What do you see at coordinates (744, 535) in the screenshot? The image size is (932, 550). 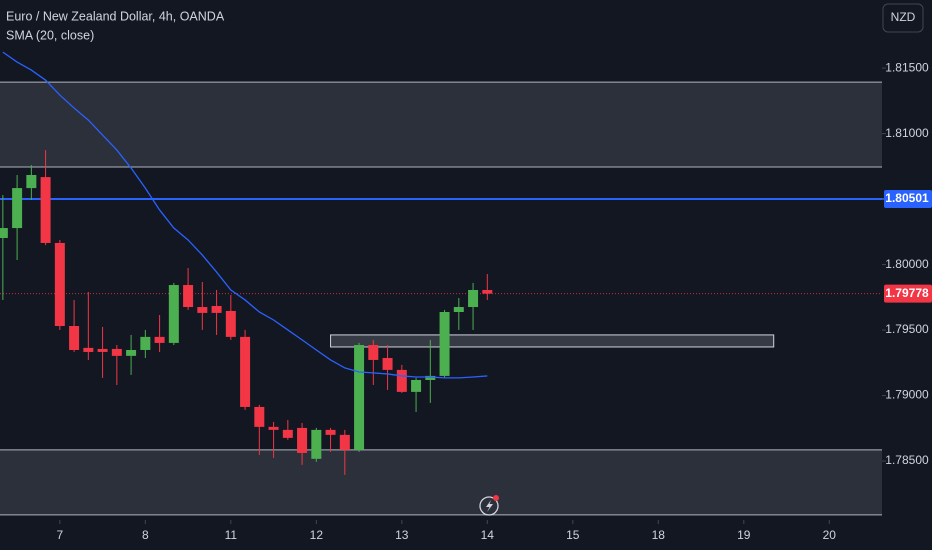 I see `x-tick-label: 19` at bounding box center [744, 535].